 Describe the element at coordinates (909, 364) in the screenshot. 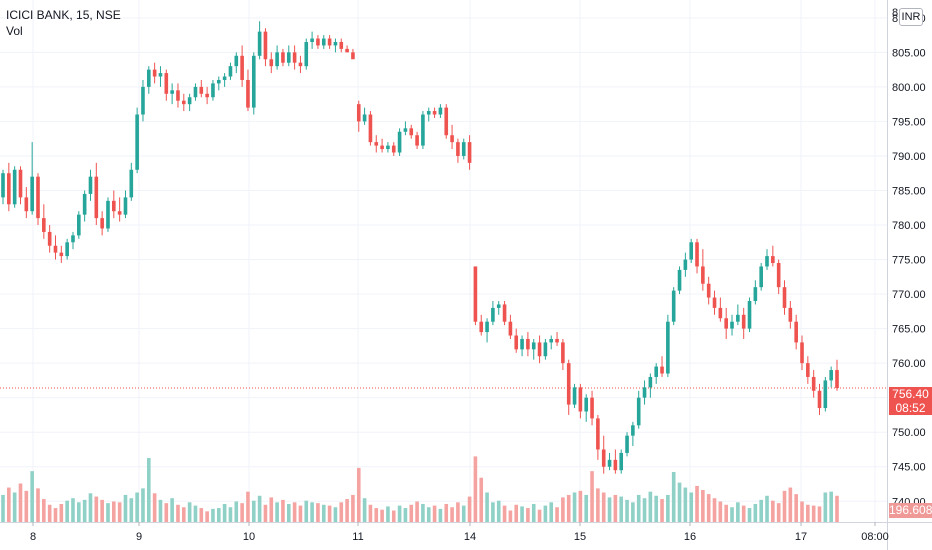

I see `y-tick-label: 760.00` at that location.